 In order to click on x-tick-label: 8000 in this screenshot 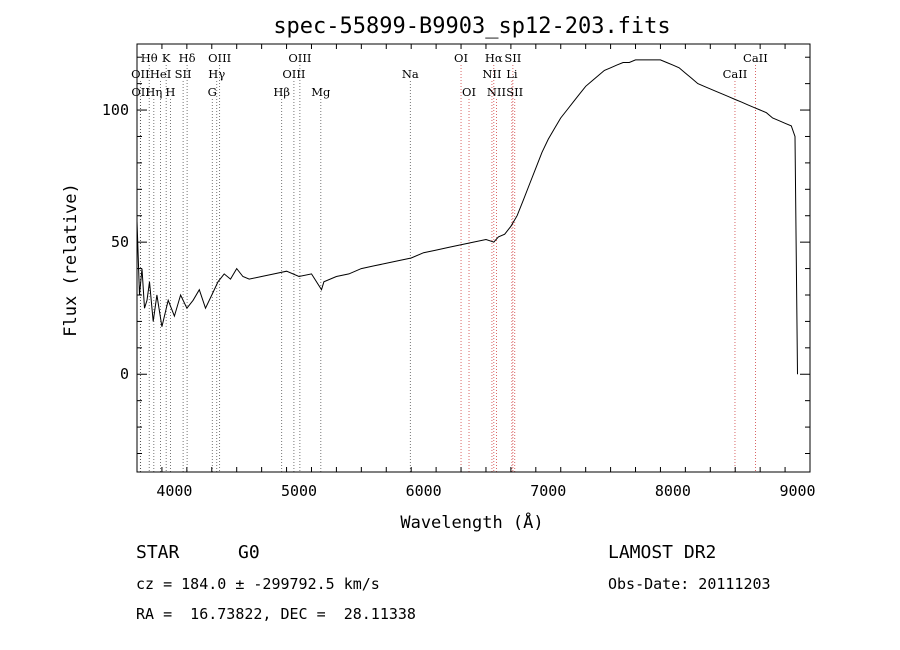, I will do `click(673, 491)`.